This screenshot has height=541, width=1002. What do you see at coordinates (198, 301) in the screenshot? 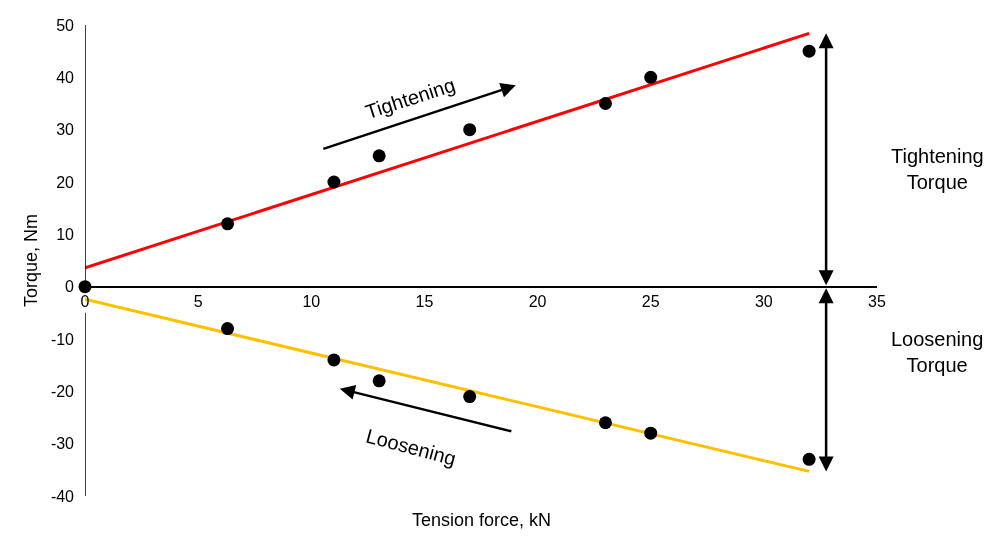
I see `x-tick-label: 5` at bounding box center [198, 301].